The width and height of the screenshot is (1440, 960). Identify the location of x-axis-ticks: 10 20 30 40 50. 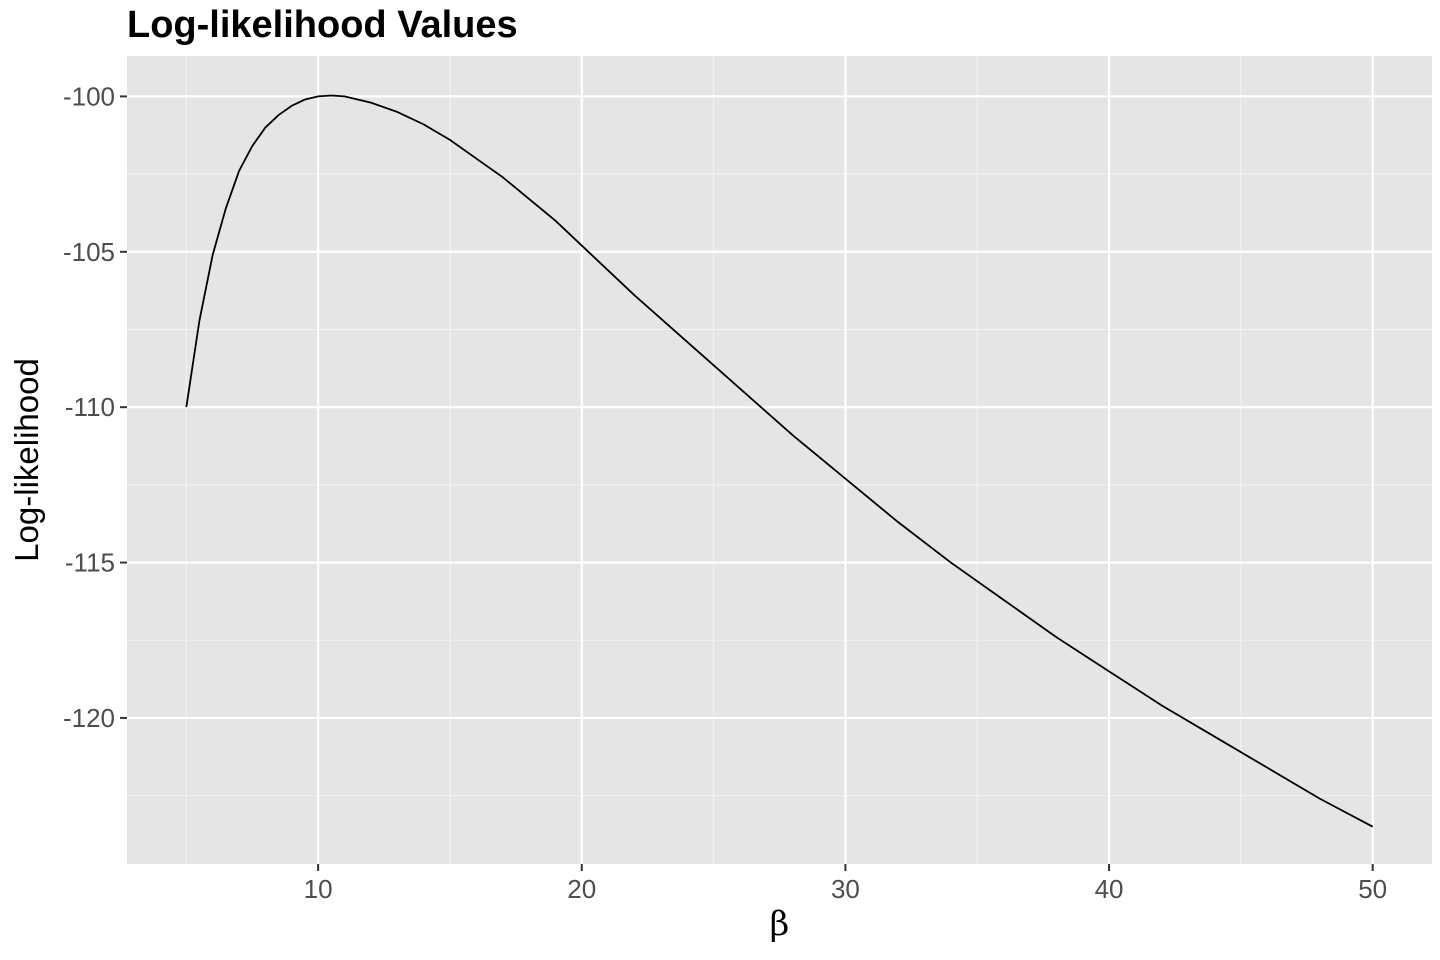
(845, 884).